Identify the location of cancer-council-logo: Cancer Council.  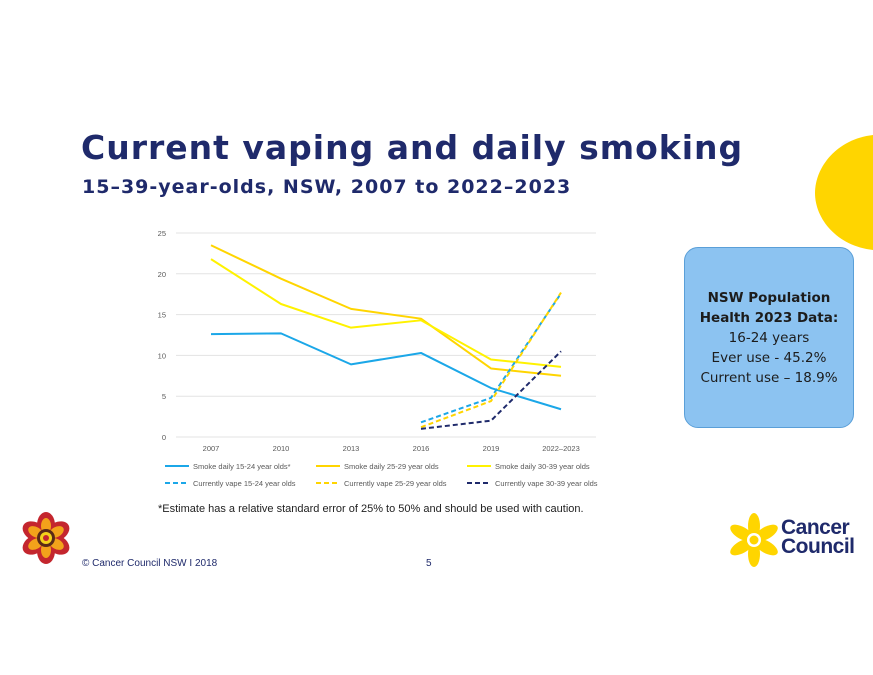
(793, 540).